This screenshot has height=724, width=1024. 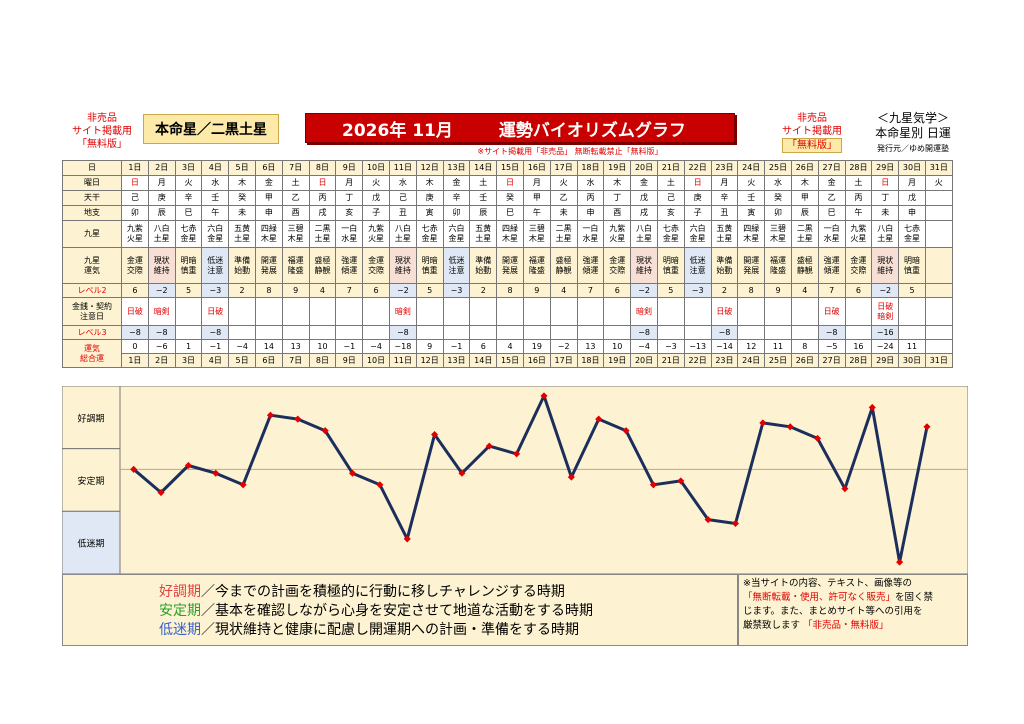 I want to click on cell-text: 3日, so click(x=188, y=360).